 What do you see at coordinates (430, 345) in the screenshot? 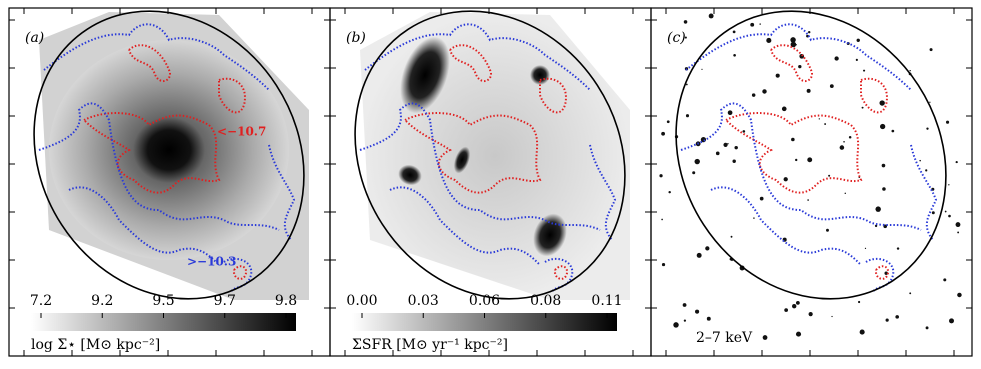
I see `colorbar-label: ΣSFR [M⊙ yr⁻¹ kpc⁻²]` at bounding box center [430, 345].